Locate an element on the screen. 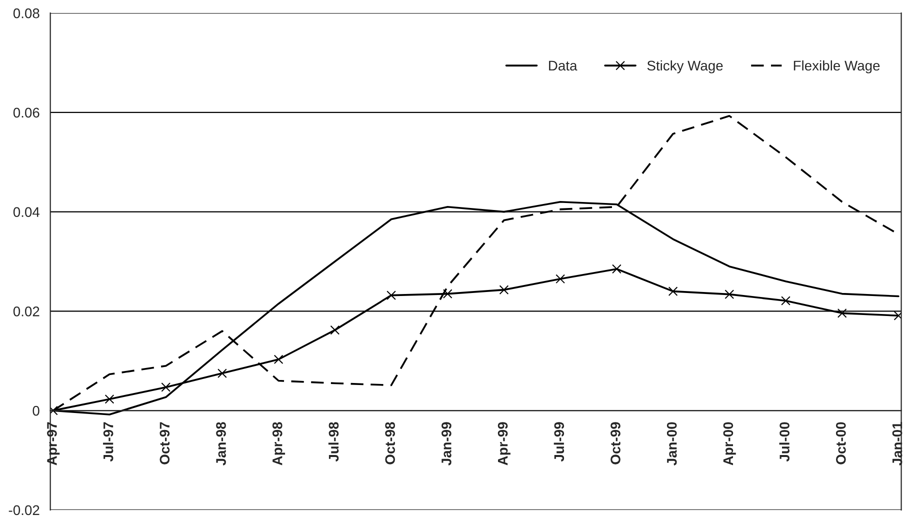 The image size is (915, 523). x-tick-label: Apr-98 is located at coordinates (279, 444).